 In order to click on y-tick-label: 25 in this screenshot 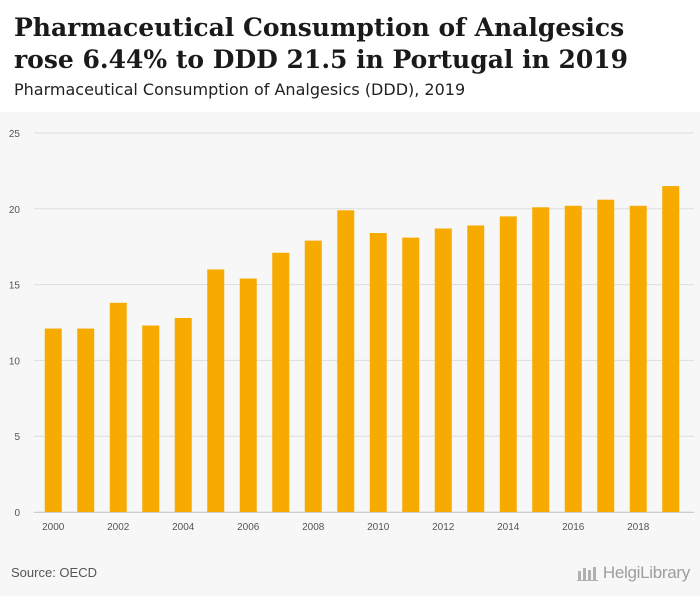, I will do `click(15, 134)`.